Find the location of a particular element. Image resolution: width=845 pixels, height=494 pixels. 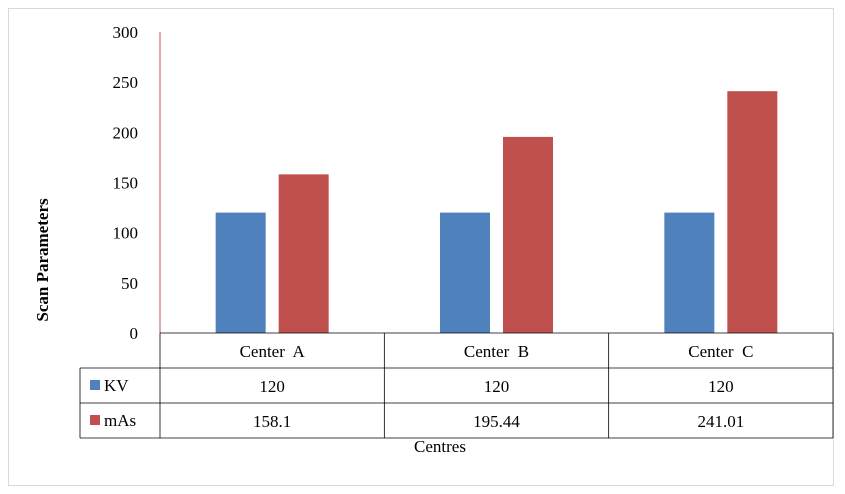

y-tick-label: 0 is located at coordinates (134, 333).